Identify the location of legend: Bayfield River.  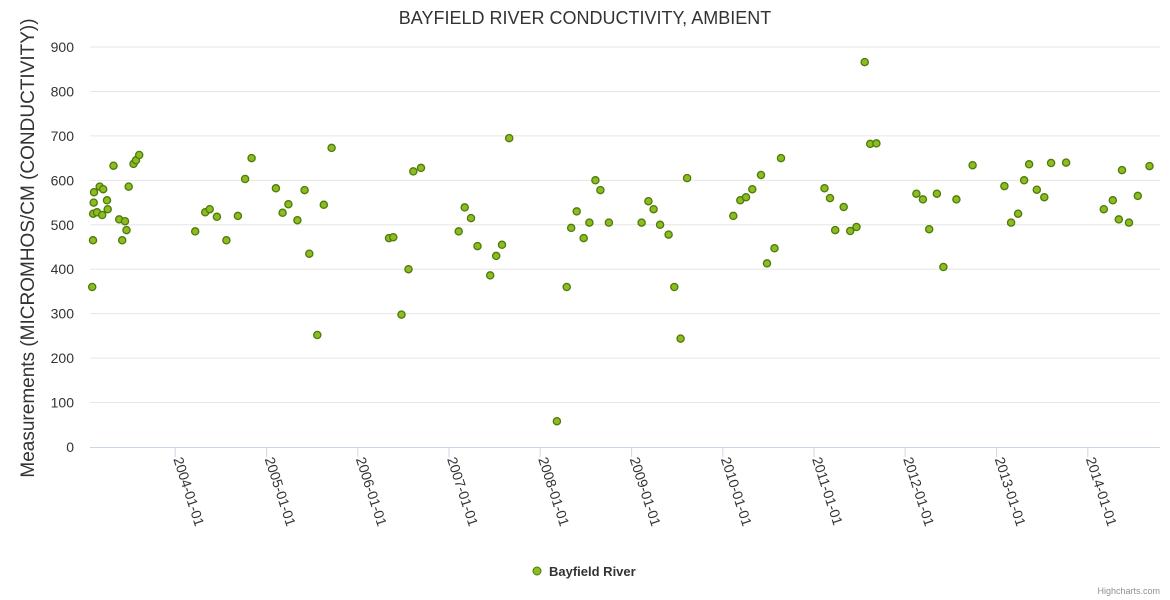
(584, 571).